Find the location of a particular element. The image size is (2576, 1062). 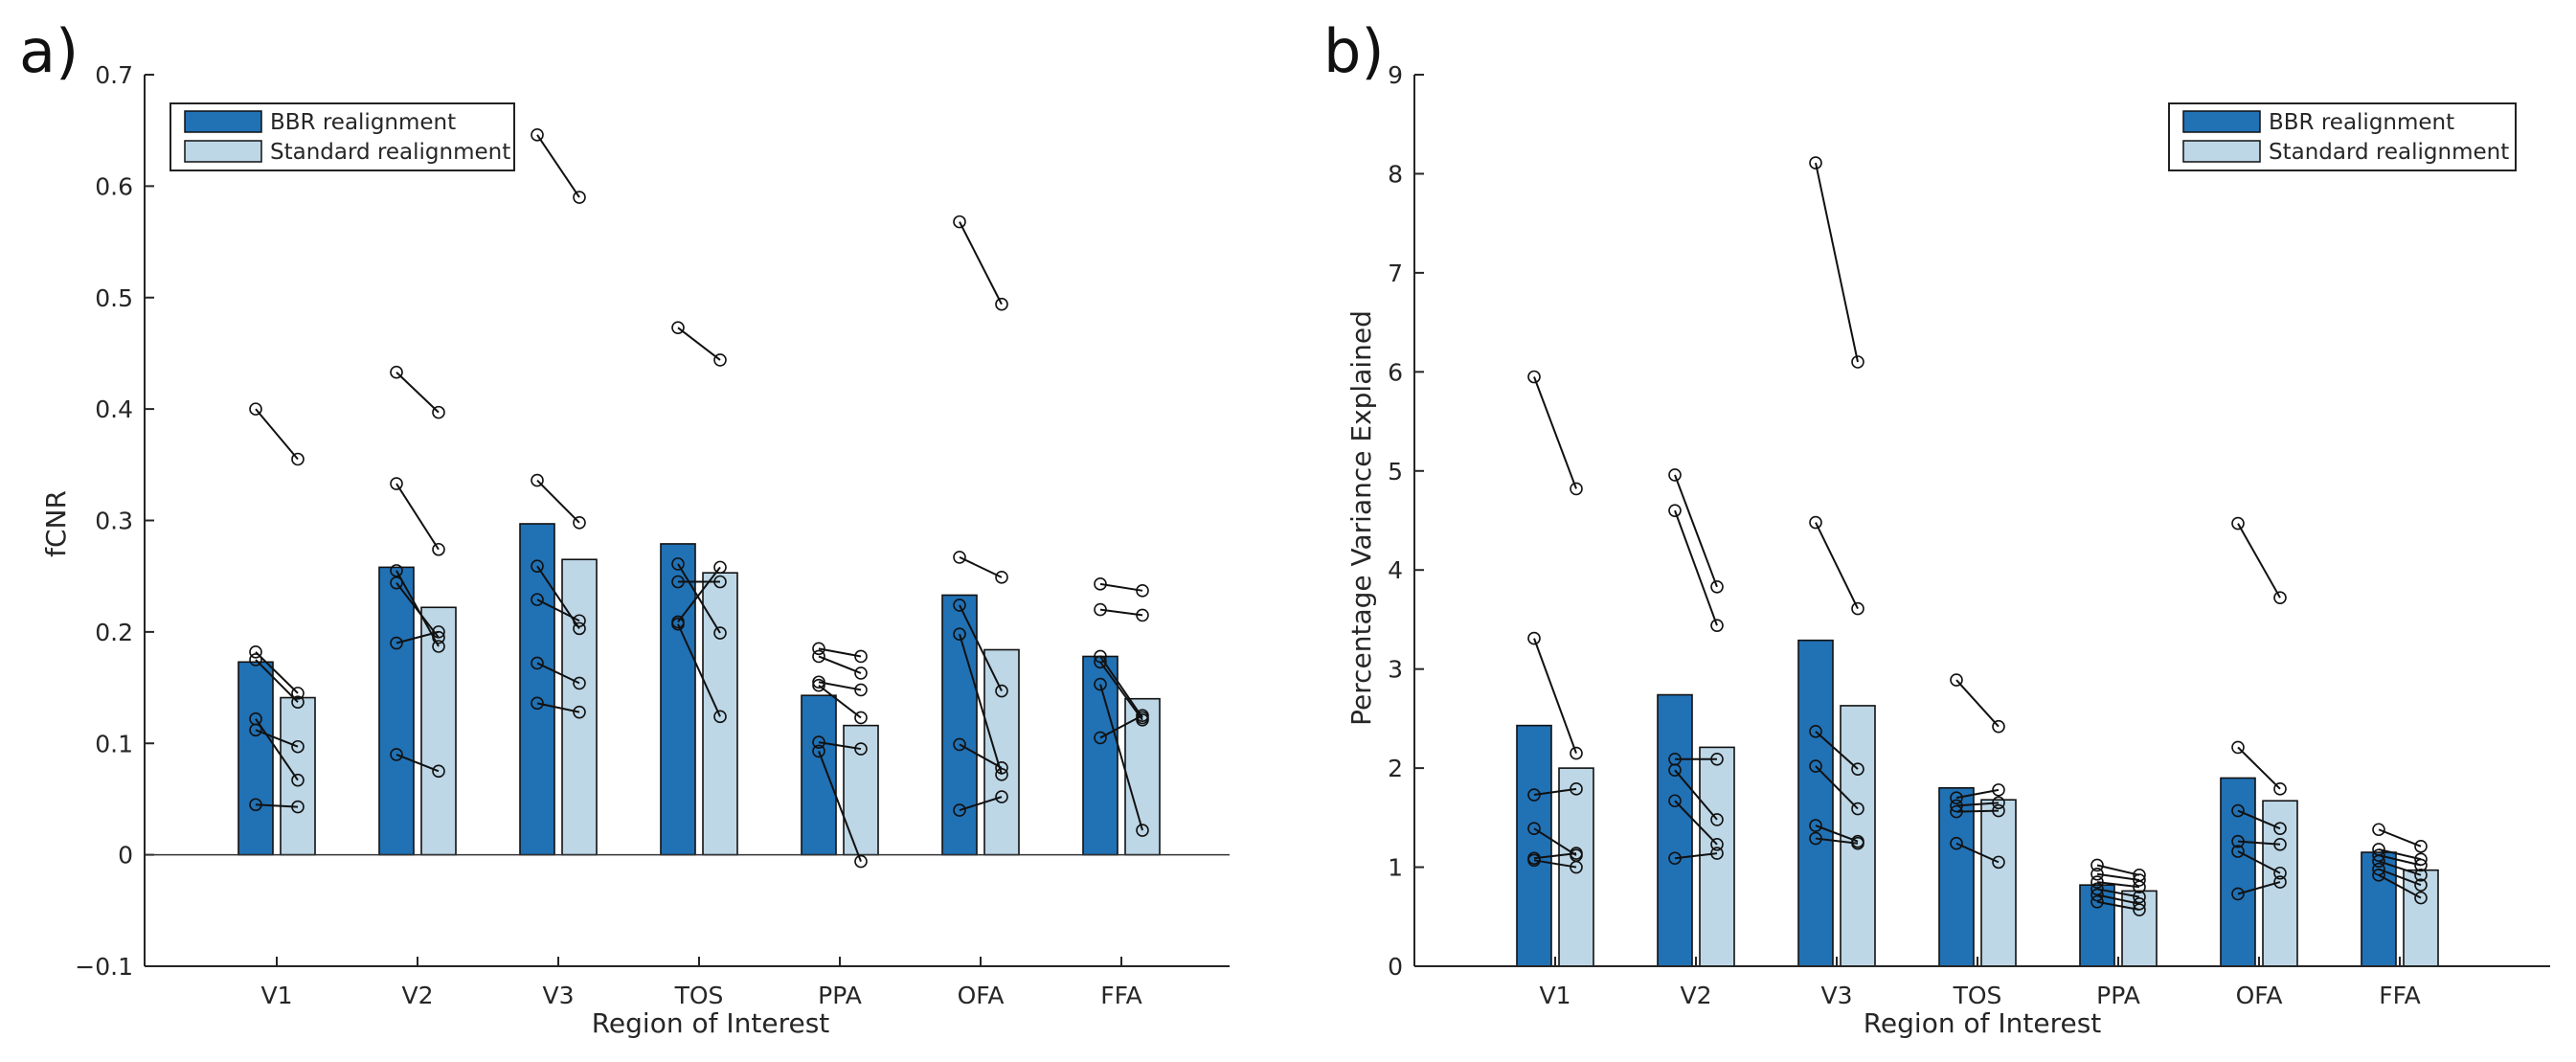

panel-a-x-ticks: V1 V2 V3 TOS PPA OFA FFA is located at coordinates (701, 983).